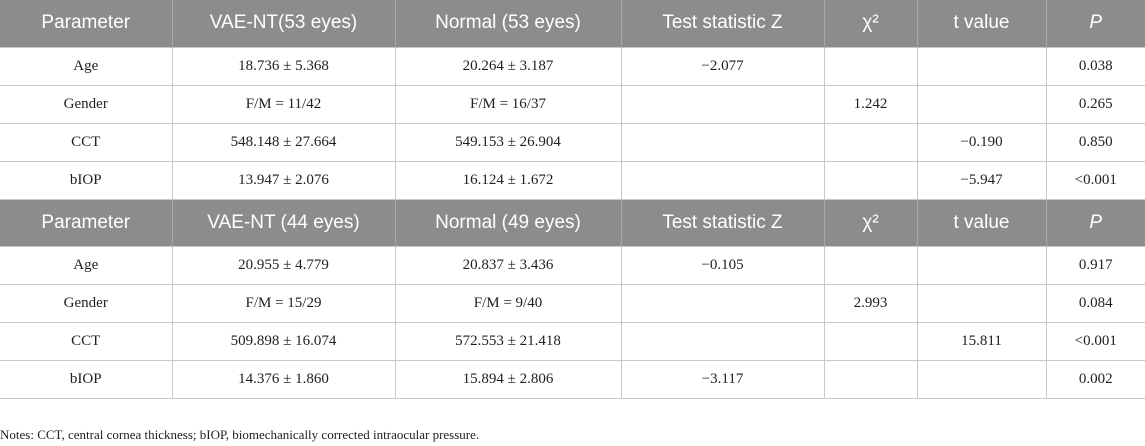 This screenshot has height=446, width=1145. Describe the element at coordinates (722, 66) in the screenshot. I see `cell-test-statistic-z: −2.077` at that location.